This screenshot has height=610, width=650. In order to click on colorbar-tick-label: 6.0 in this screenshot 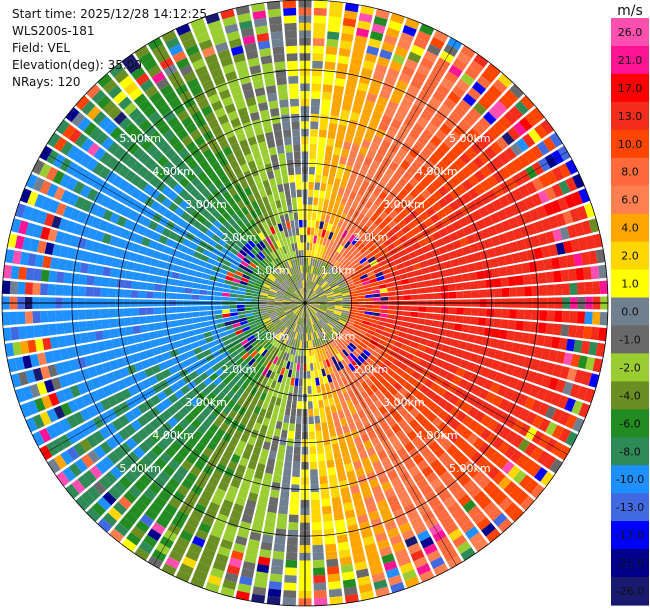, I will do `click(630, 200)`.